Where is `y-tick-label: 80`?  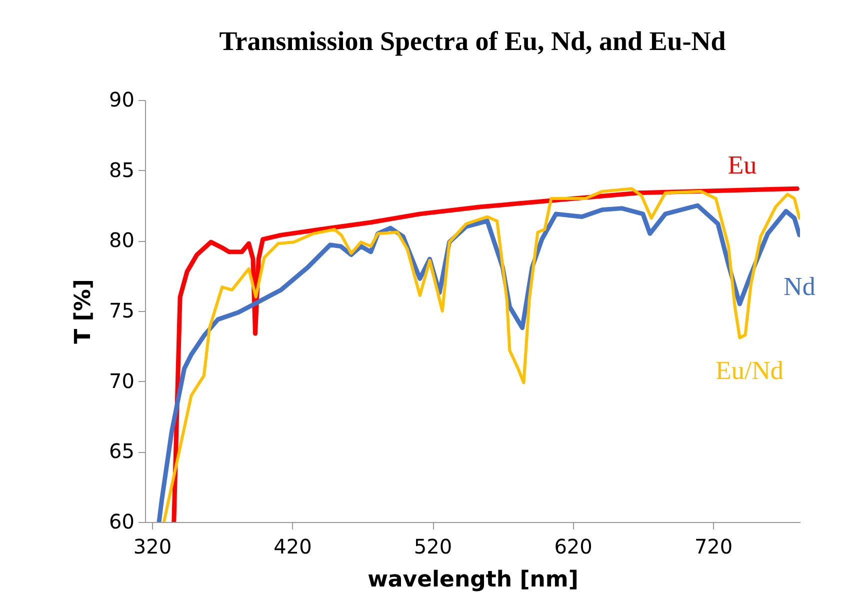 y-tick-label: 80 is located at coordinates (121, 240).